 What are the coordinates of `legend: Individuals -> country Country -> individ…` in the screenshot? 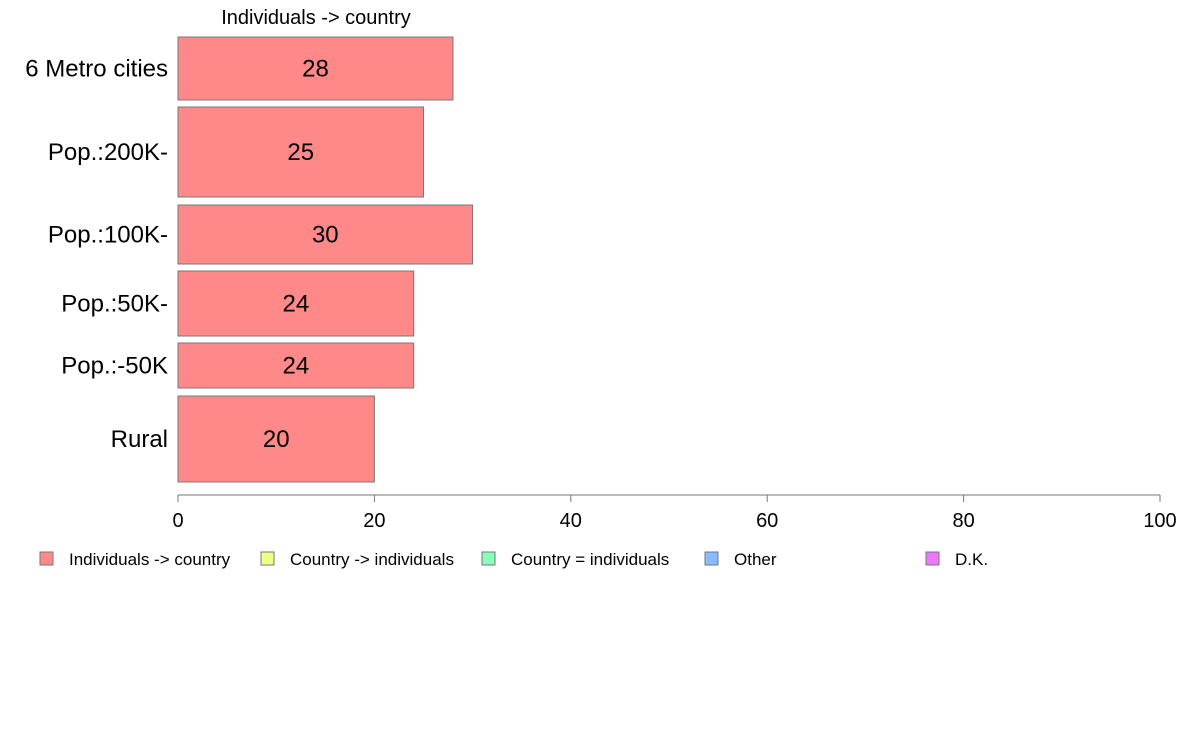 It's located at (513, 559).